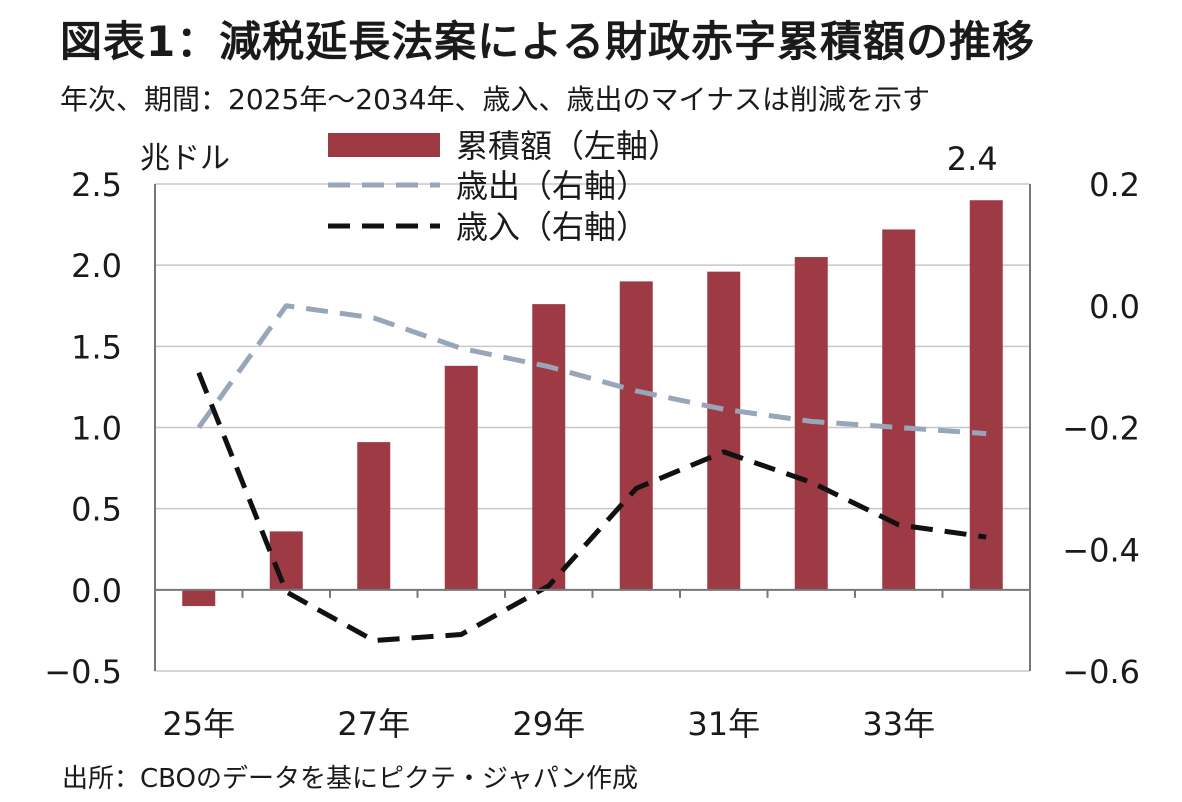  Describe the element at coordinates (96, 429) in the screenshot. I see `left-tick-label: 1.0` at that location.